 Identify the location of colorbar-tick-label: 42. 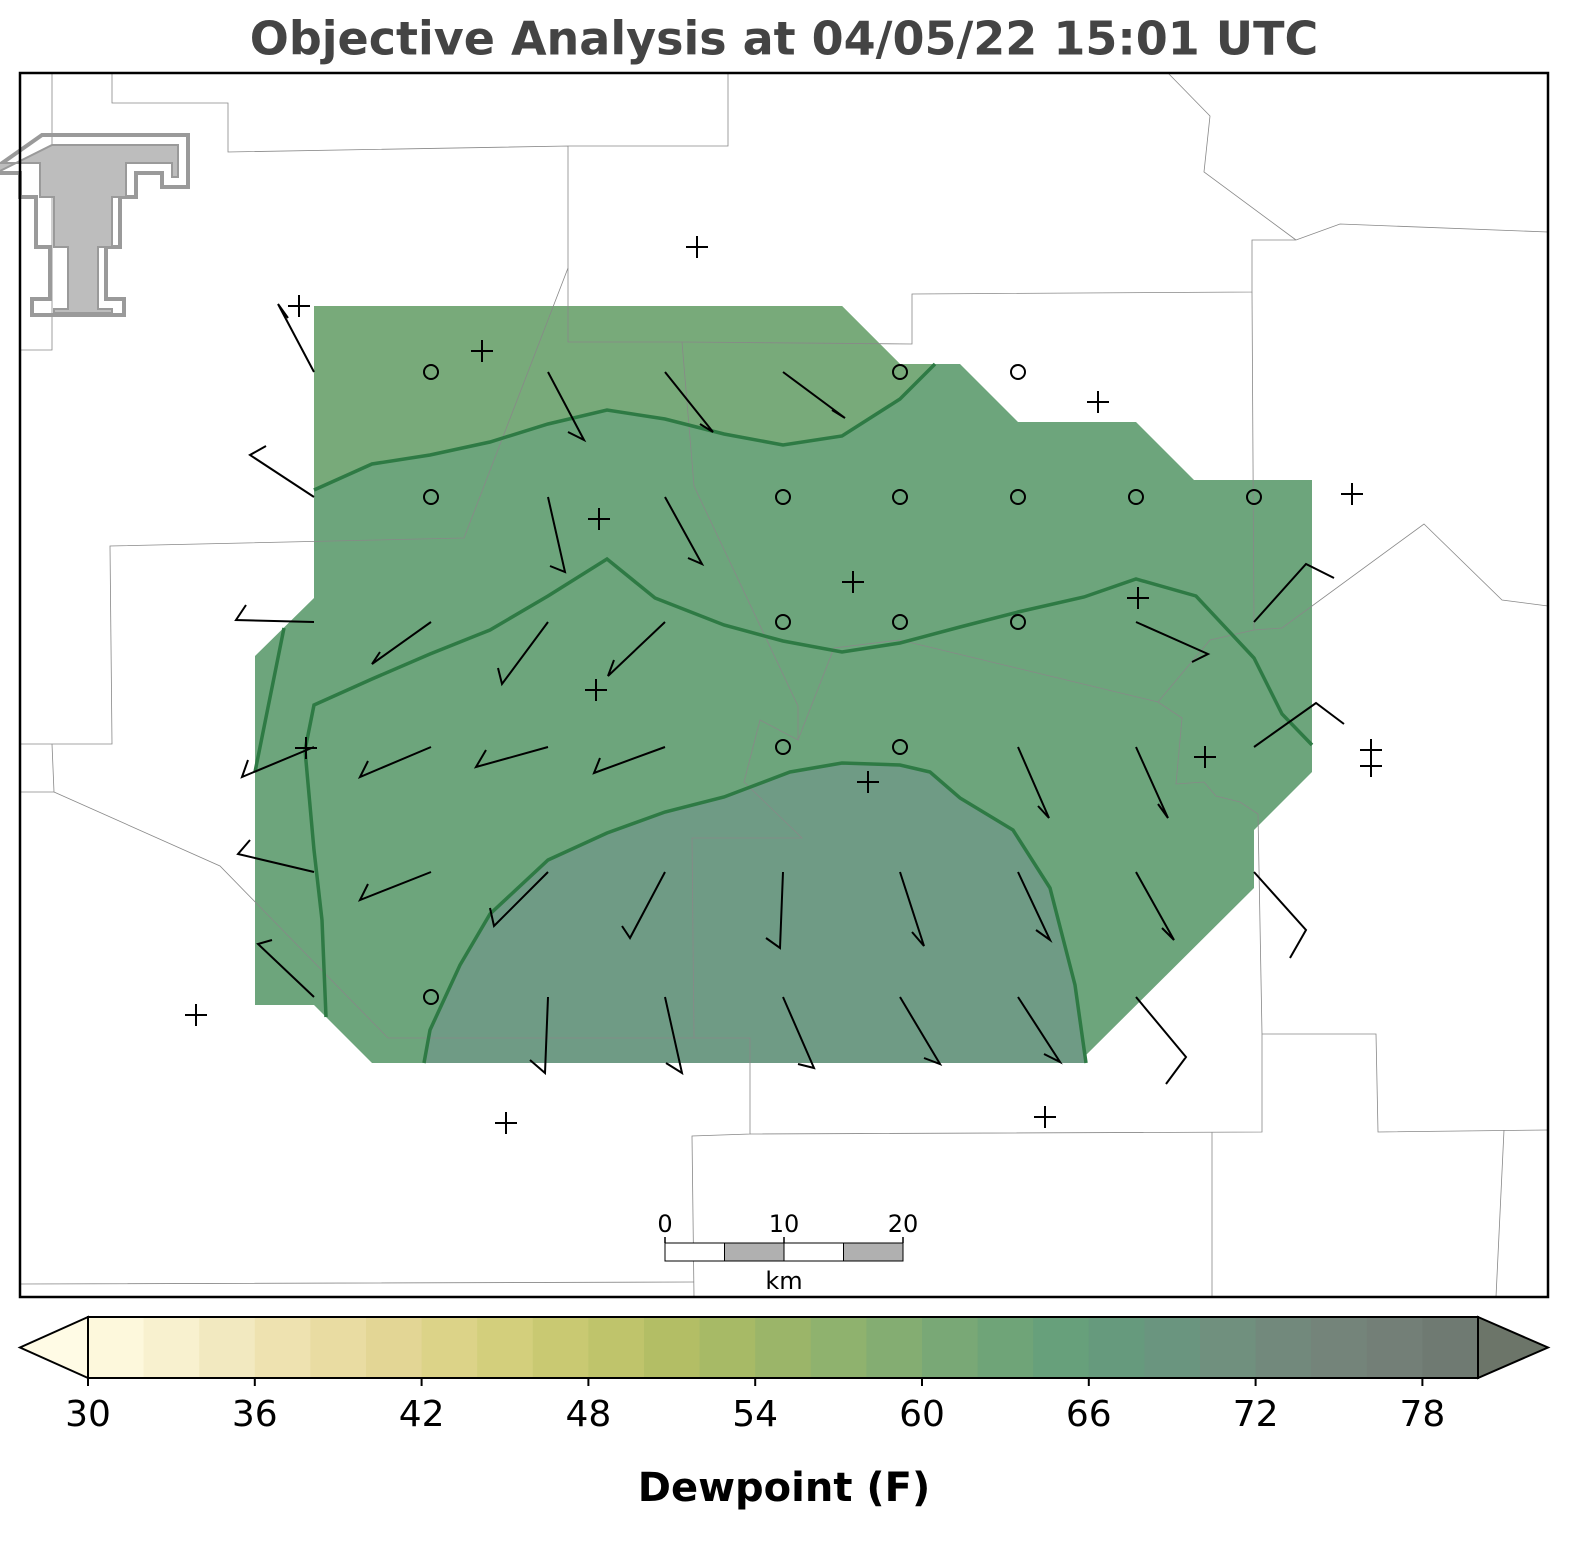
(422, 1414).